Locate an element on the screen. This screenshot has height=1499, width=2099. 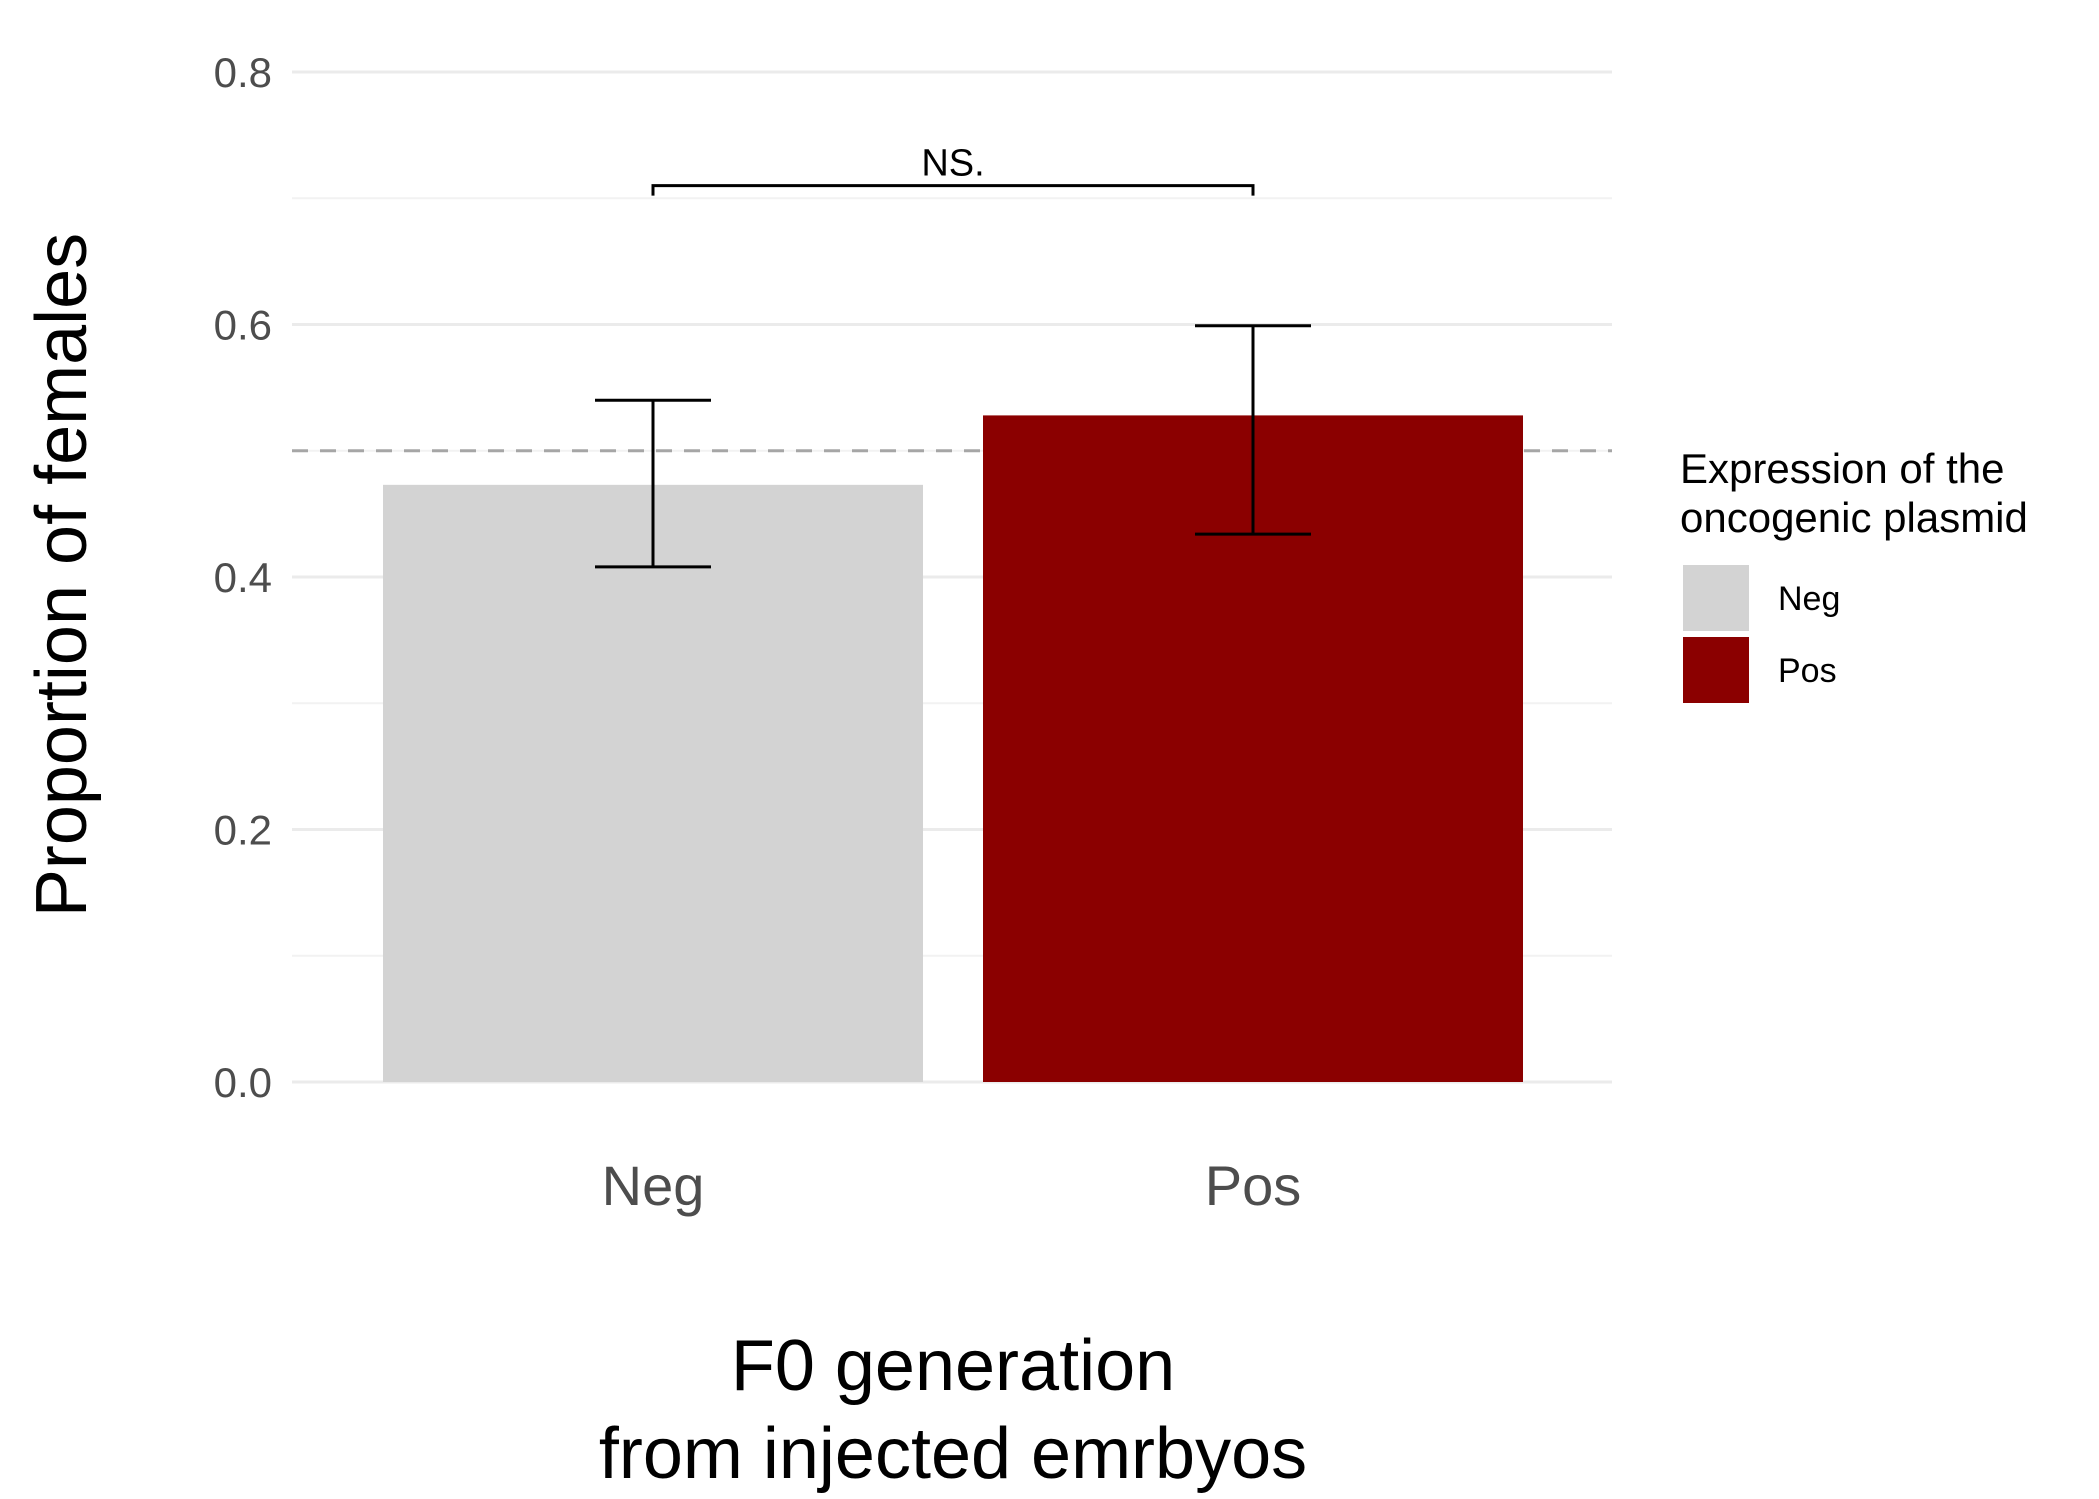
significance-bracket: NS. is located at coordinates (953, 169).